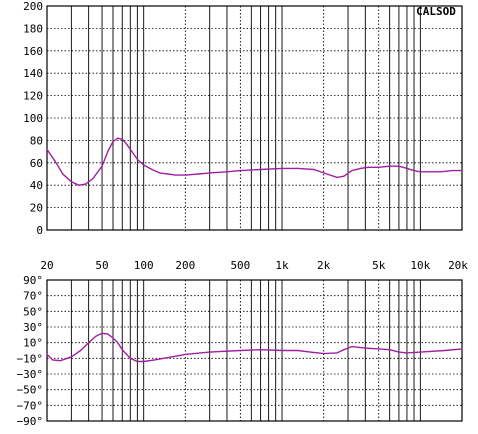 The image size is (478, 434). What do you see at coordinates (436, 11) in the screenshot?
I see `calsod-brand-label: CALSOD` at bounding box center [436, 11].